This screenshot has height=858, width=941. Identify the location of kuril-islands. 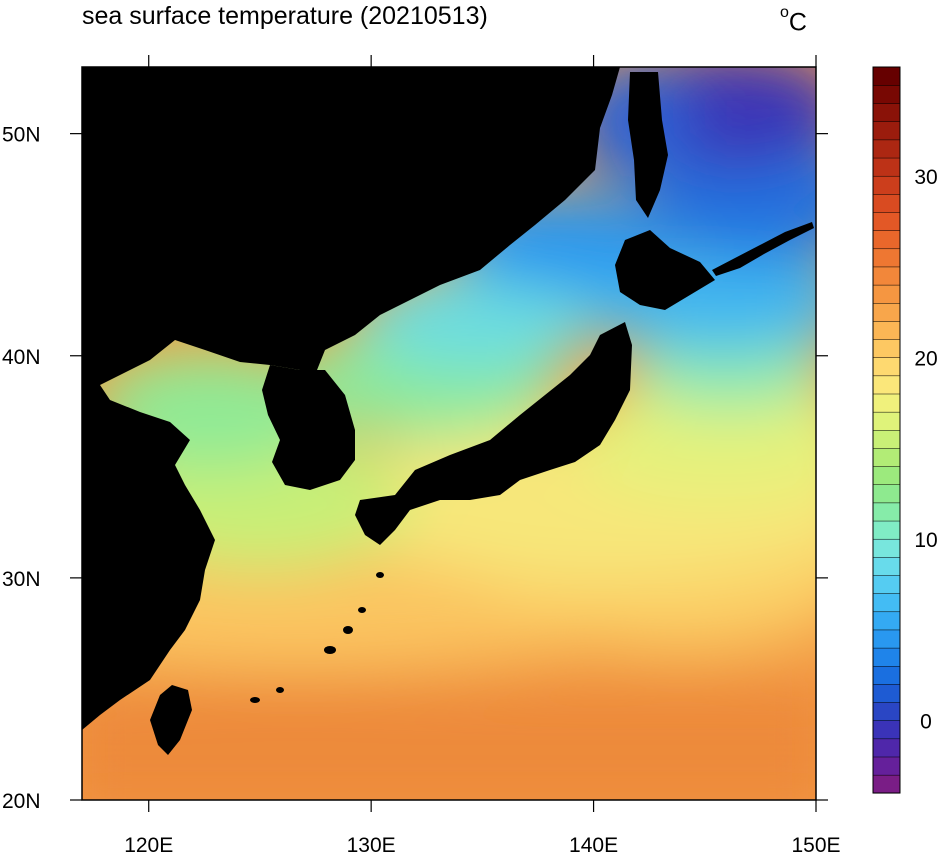
(763, 249).